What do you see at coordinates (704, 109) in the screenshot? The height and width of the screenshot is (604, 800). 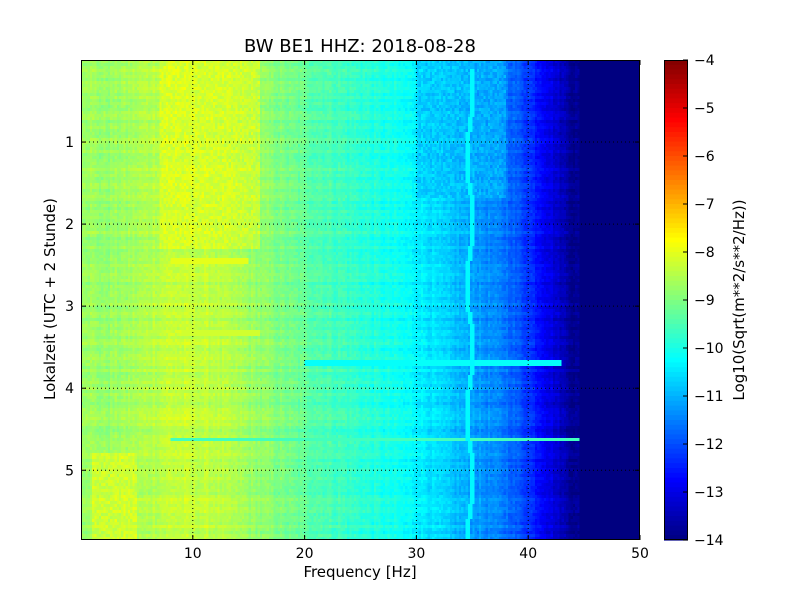 I see `colorbar-tick-label: −5` at bounding box center [704, 109].